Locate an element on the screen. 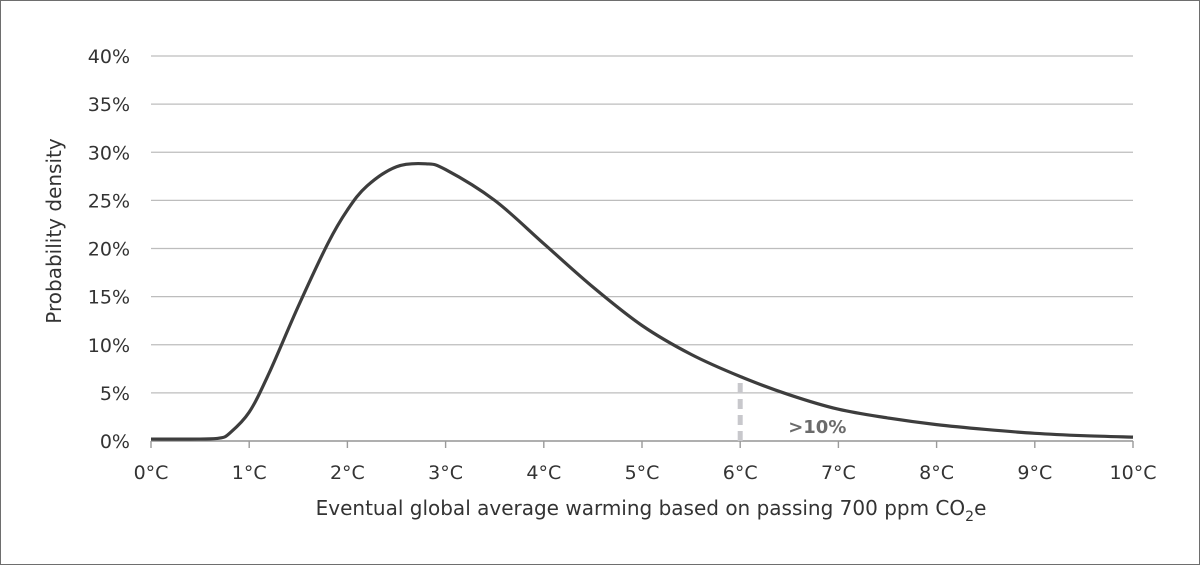 The width and height of the screenshot is (1200, 565). y-tick-label: 20% is located at coordinates (109, 250).